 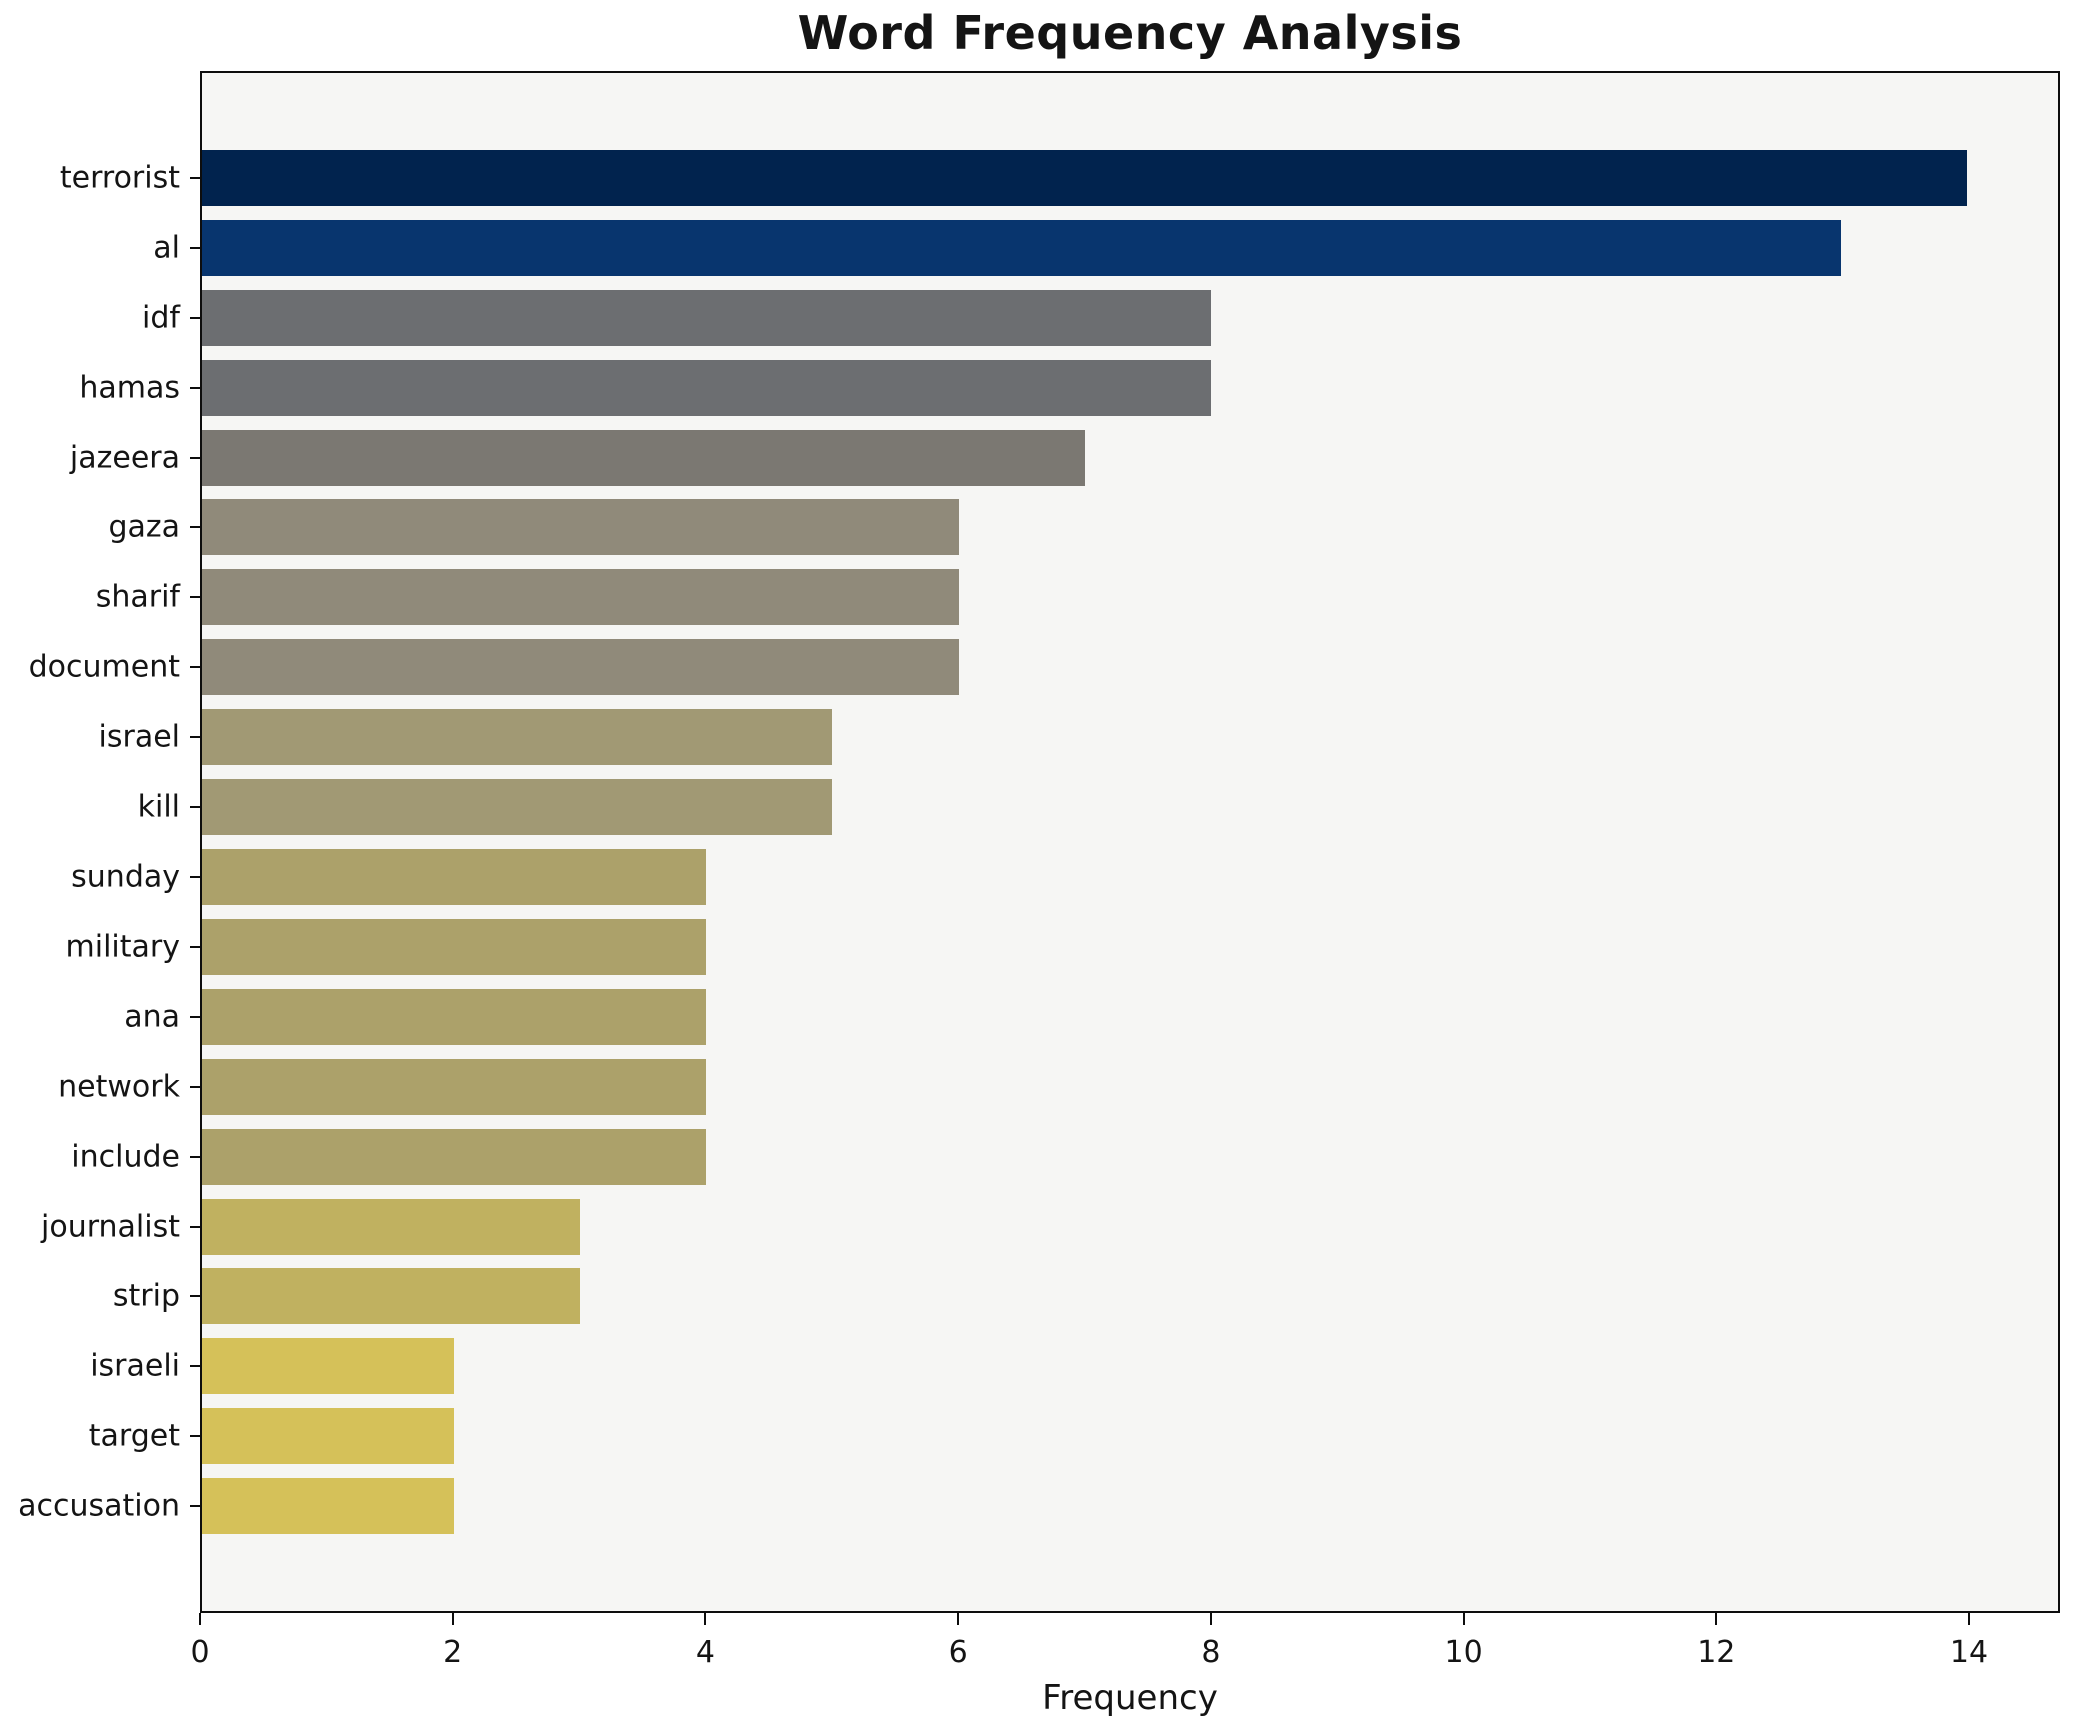 I want to click on y-axis-label: accusation, so click(x=99, y=1506).